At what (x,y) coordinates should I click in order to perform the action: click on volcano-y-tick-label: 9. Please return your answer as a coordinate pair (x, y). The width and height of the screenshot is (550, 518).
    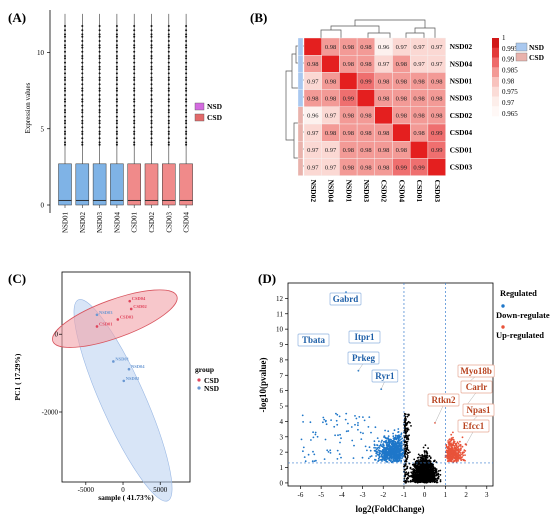
    Looking at the image, I should click on (282, 345).